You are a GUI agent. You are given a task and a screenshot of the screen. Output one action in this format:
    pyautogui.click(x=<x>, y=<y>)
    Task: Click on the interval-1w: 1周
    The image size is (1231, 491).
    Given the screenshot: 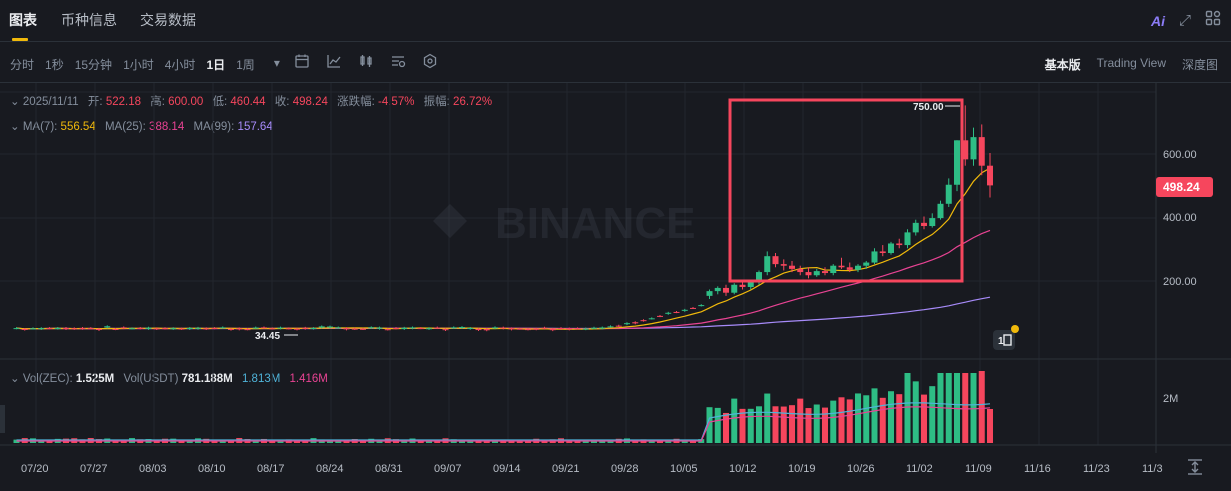 What is the action you would take?
    pyautogui.click(x=245, y=65)
    